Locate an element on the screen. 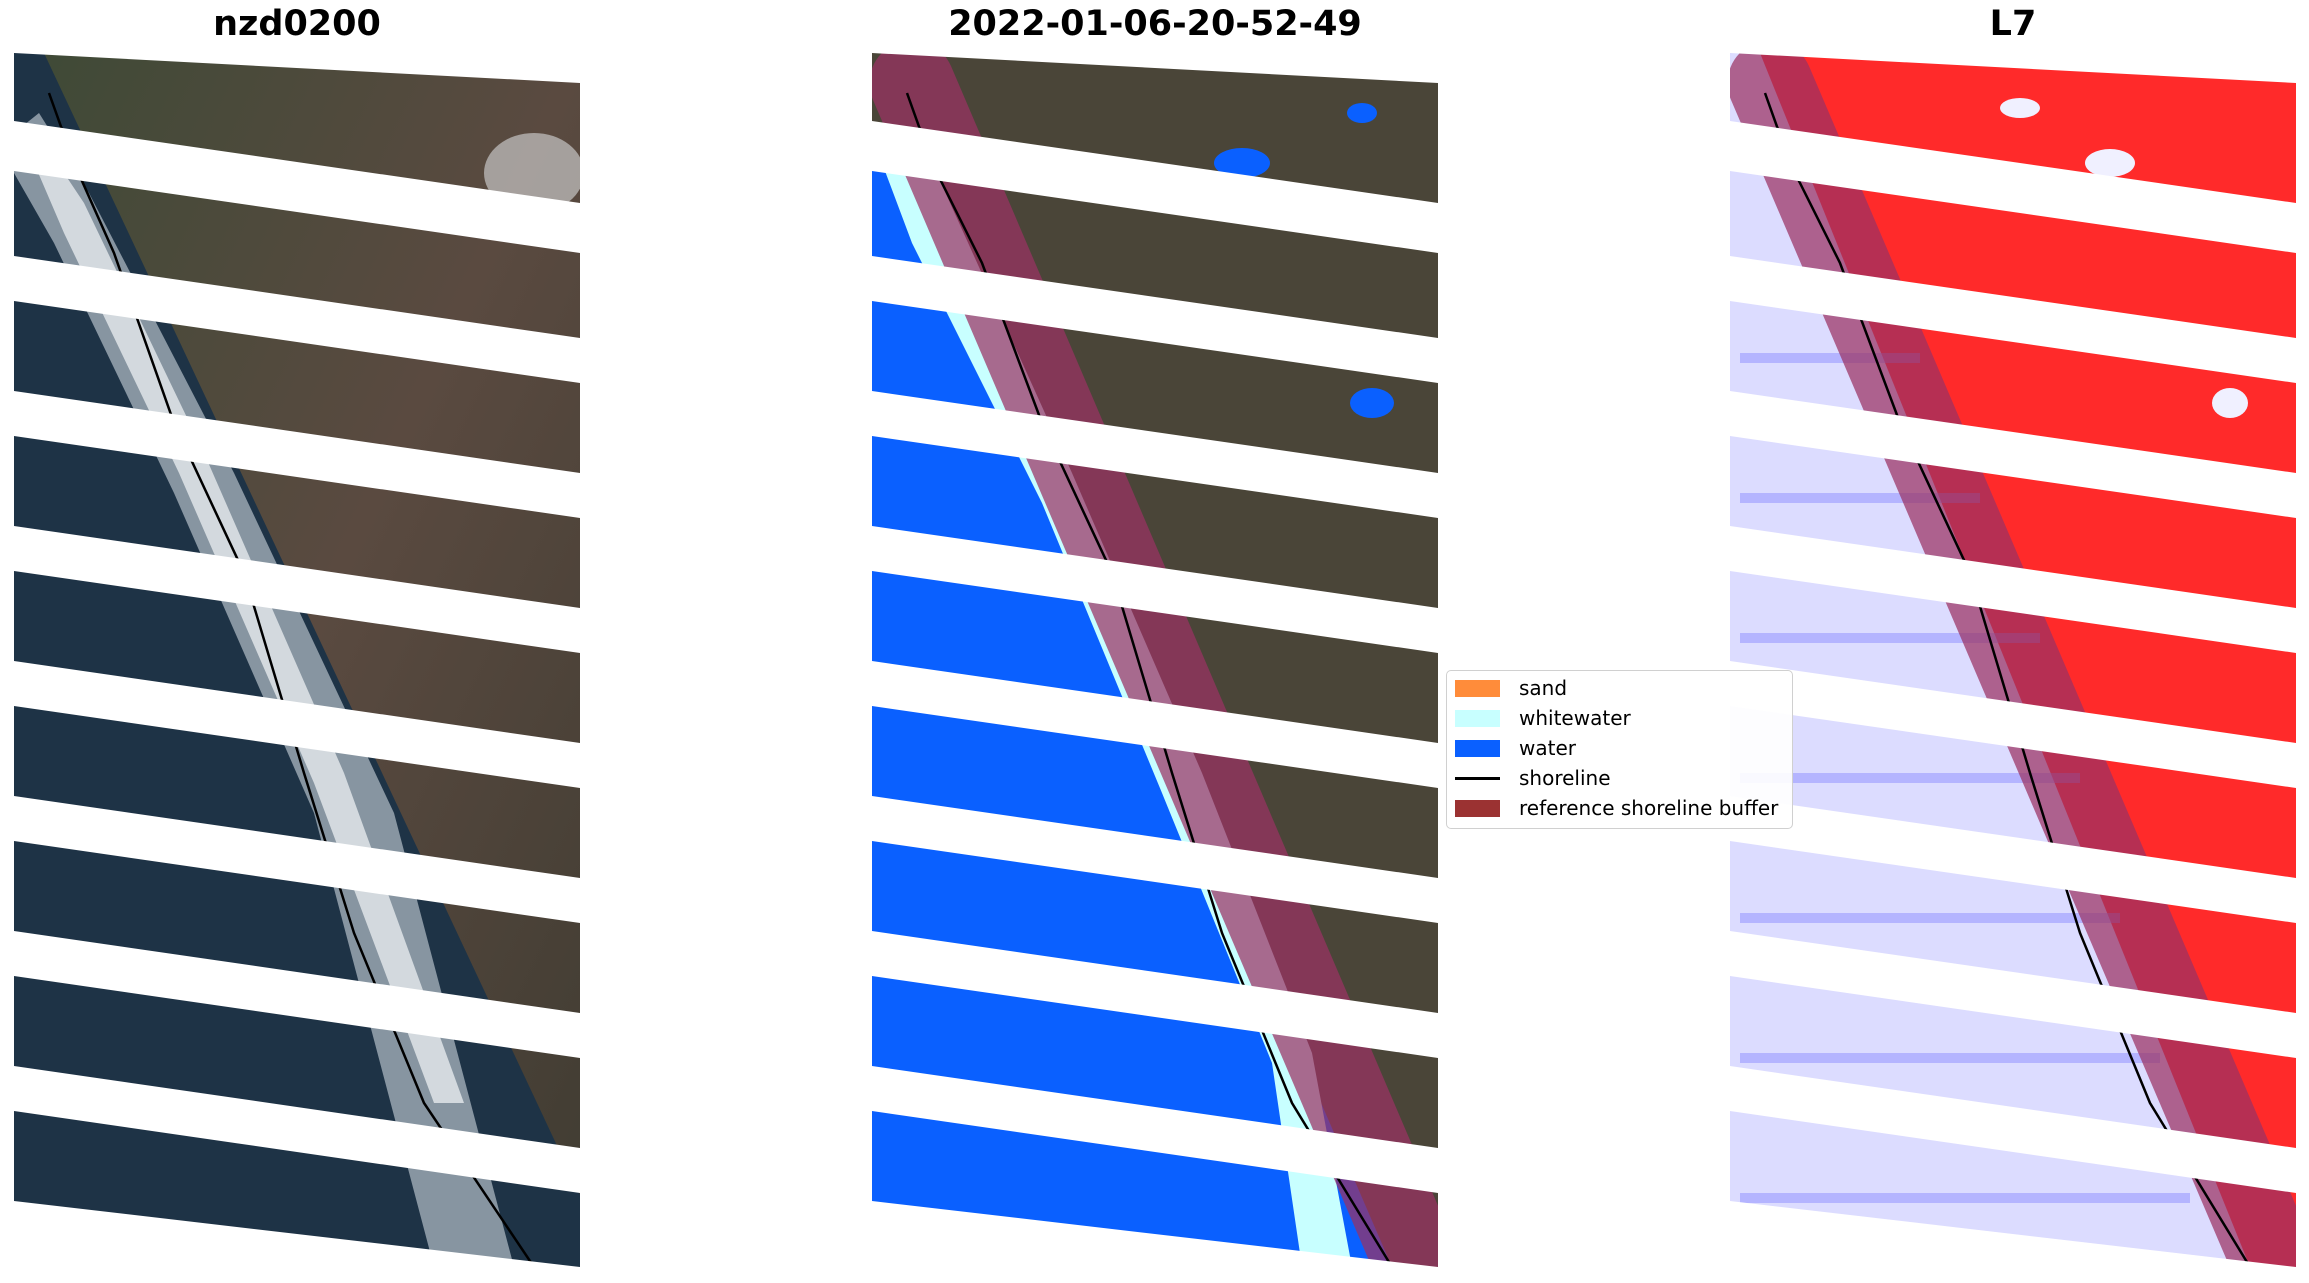  legend-item-whitewater: whitewater is located at coordinates (1543, 718).